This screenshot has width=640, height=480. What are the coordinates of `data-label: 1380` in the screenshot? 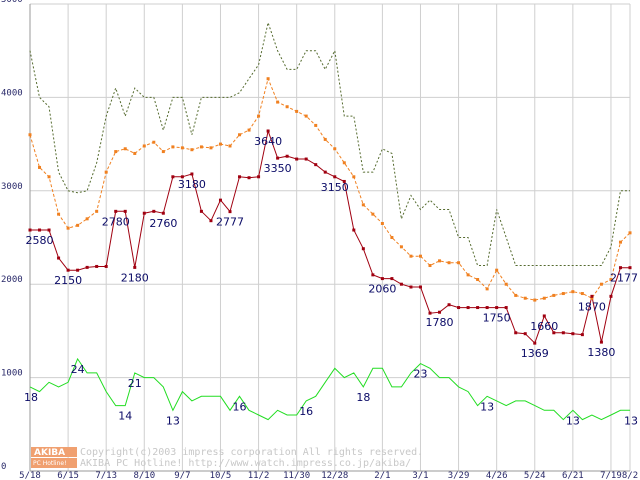 It's located at (601, 352).